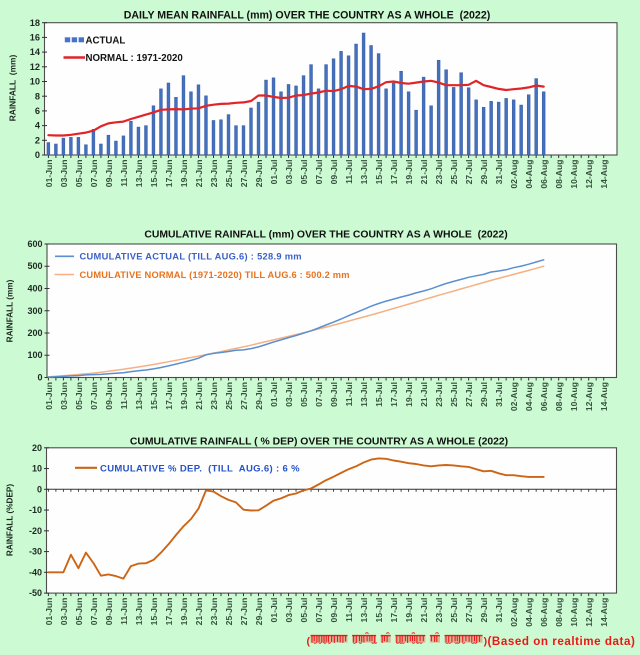 The height and width of the screenshot is (655, 640). Describe the element at coordinates (134, 58) in the screenshot. I see `svg-text: NORMAL : 1971-2020` at that location.